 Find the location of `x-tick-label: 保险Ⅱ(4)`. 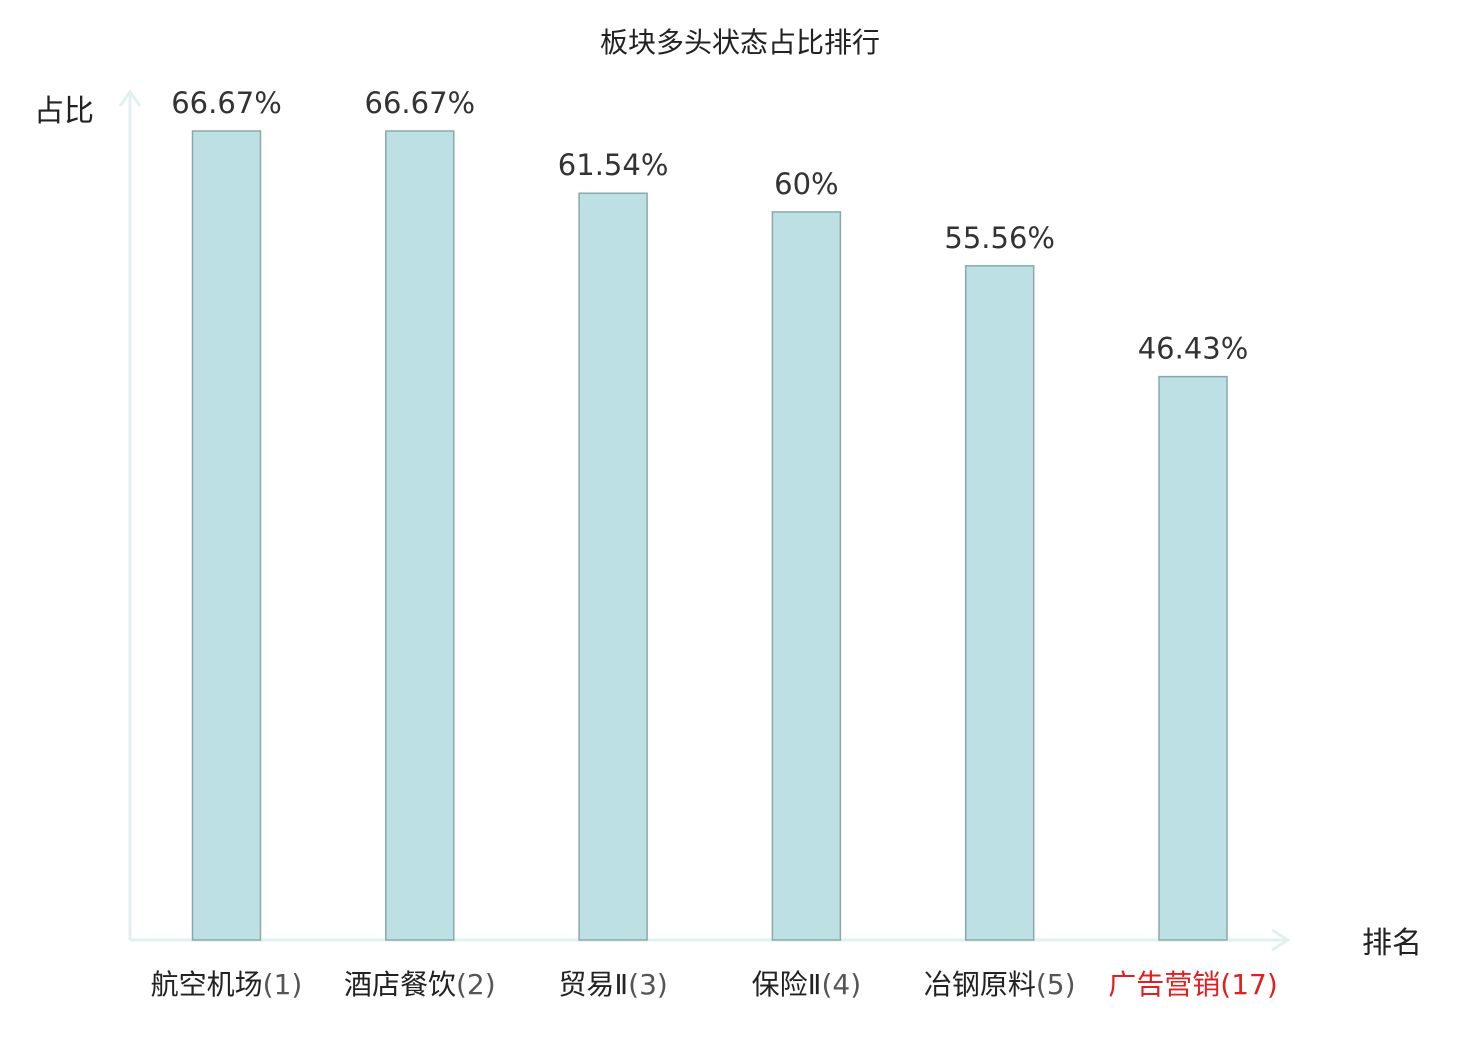

x-tick-label: 保险Ⅱ(4) is located at coordinates (806, 984).